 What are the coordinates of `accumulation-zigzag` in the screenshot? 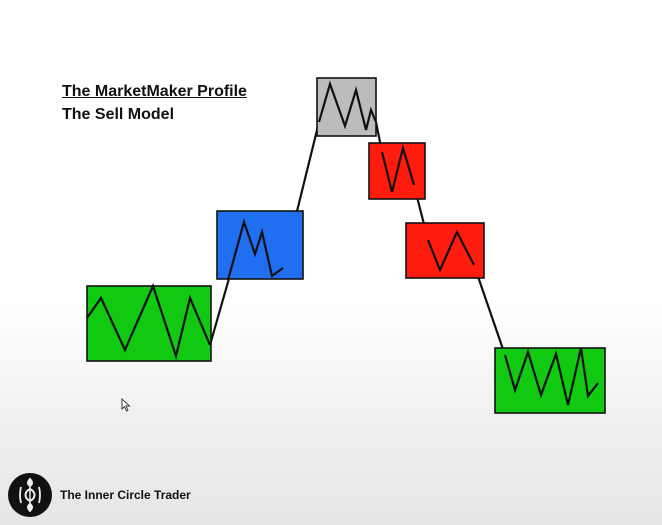 It's located at (149, 321).